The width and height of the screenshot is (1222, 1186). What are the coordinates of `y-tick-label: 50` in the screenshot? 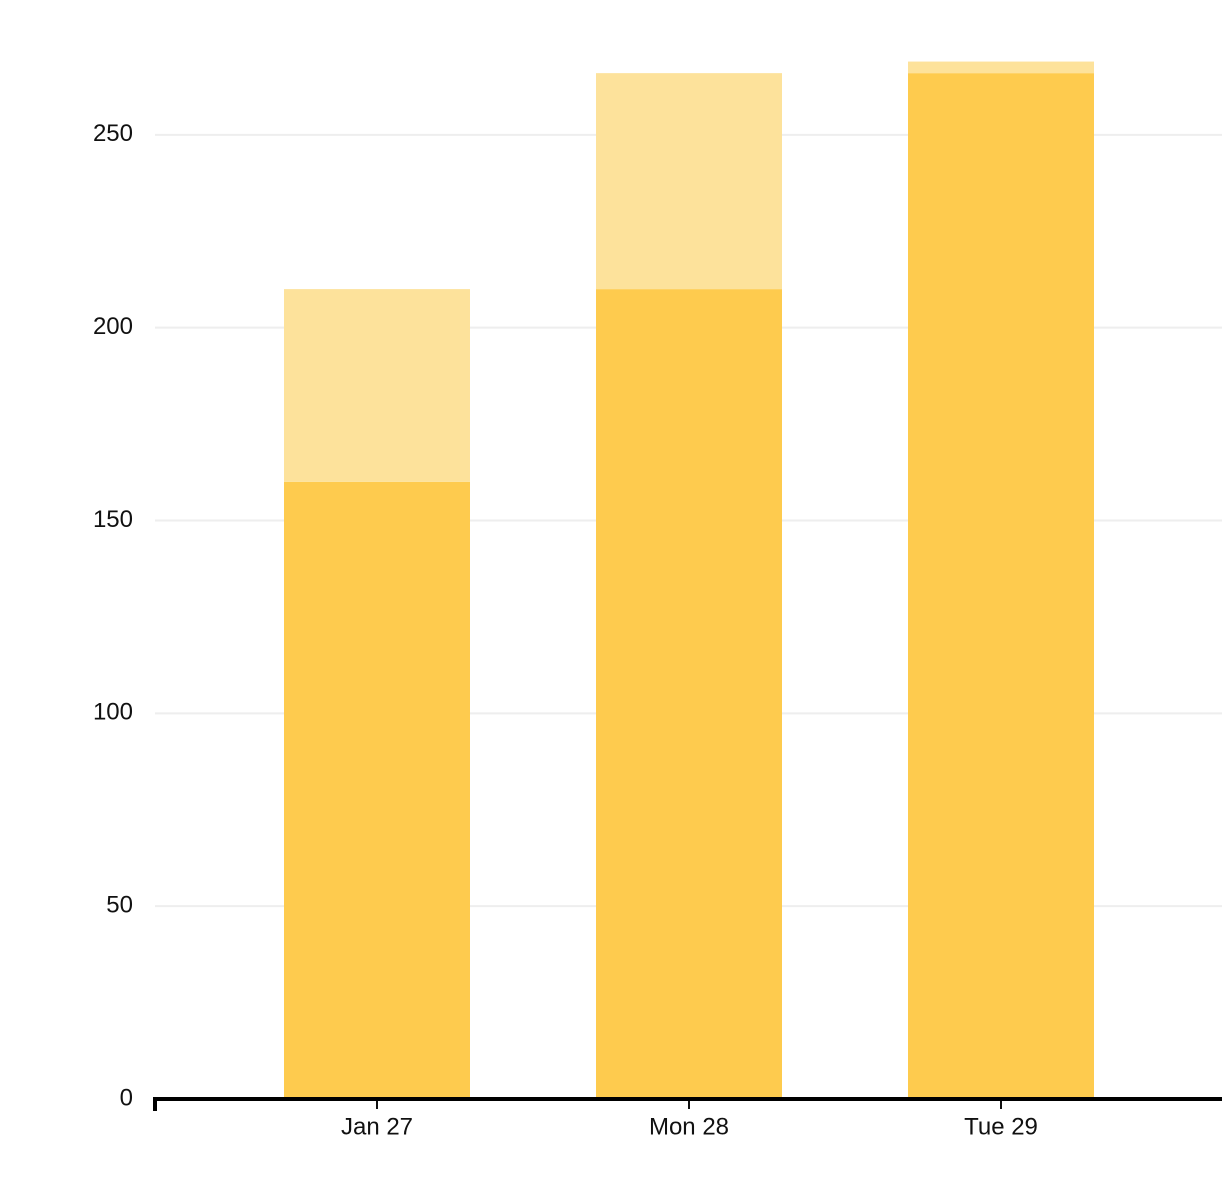 It's located at (119, 905).